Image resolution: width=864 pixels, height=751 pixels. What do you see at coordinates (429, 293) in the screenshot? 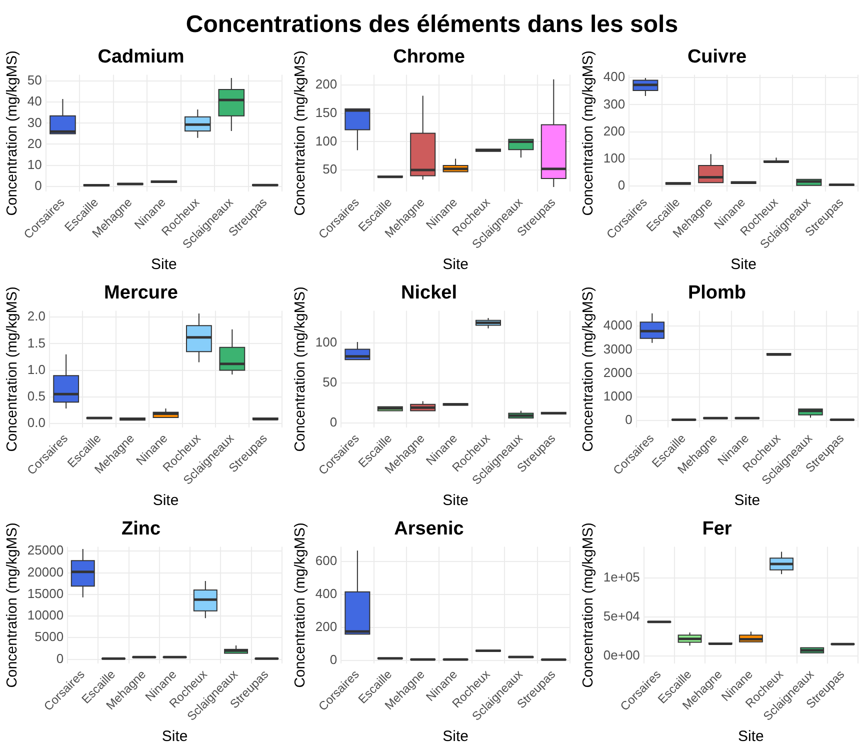
I see `chart-title: Nickel` at bounding box center [429, 293].